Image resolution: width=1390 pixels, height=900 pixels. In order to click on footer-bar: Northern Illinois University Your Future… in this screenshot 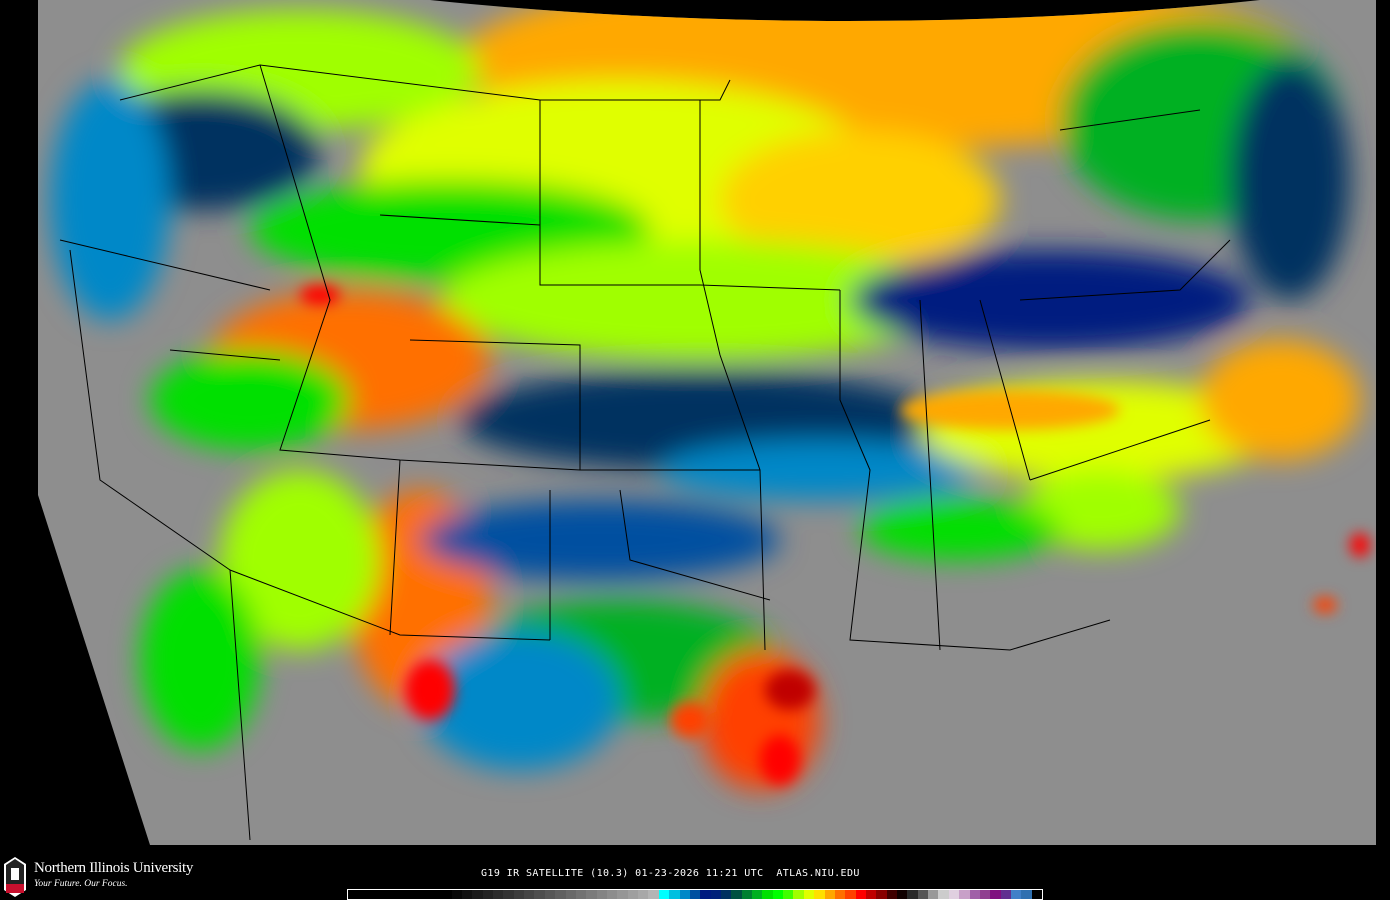, I will do `click(695, 874)`.